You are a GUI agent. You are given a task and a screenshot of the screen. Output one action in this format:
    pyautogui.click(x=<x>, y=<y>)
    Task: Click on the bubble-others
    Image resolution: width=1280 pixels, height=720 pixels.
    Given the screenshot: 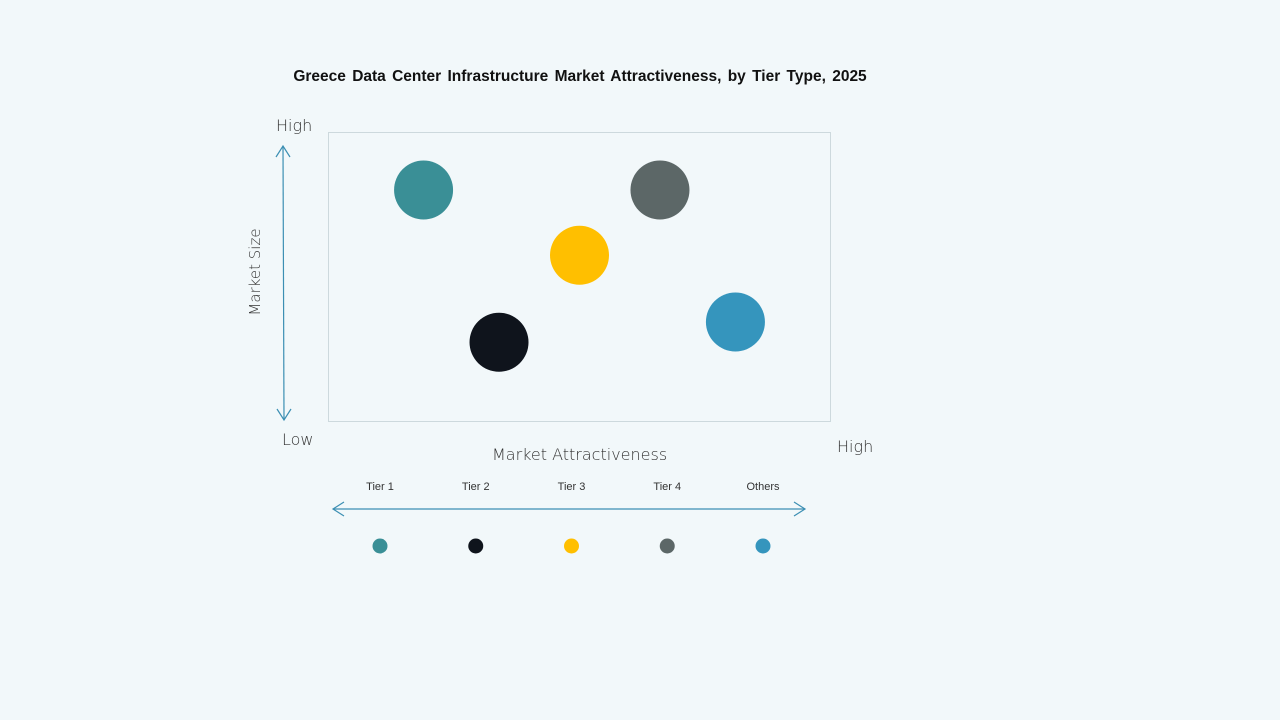 What is the action you would take?
    pyautogui.click(x=735, y=322)
    